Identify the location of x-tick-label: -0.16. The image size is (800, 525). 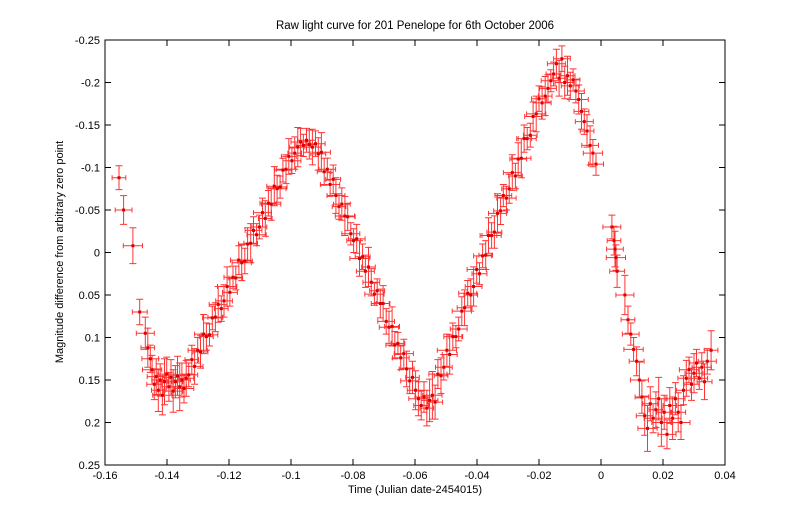
(104, 476).